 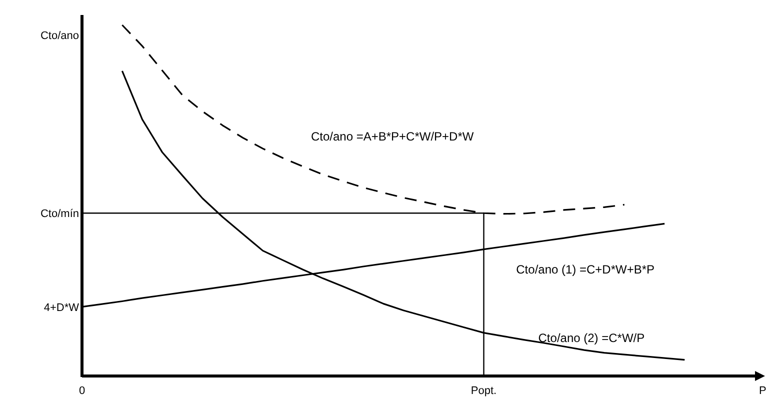 What do you see at coordinates (59, 36) in the screenshot?
I see `y-axis-title: Cto/ano` at bounding box center [59, 36].